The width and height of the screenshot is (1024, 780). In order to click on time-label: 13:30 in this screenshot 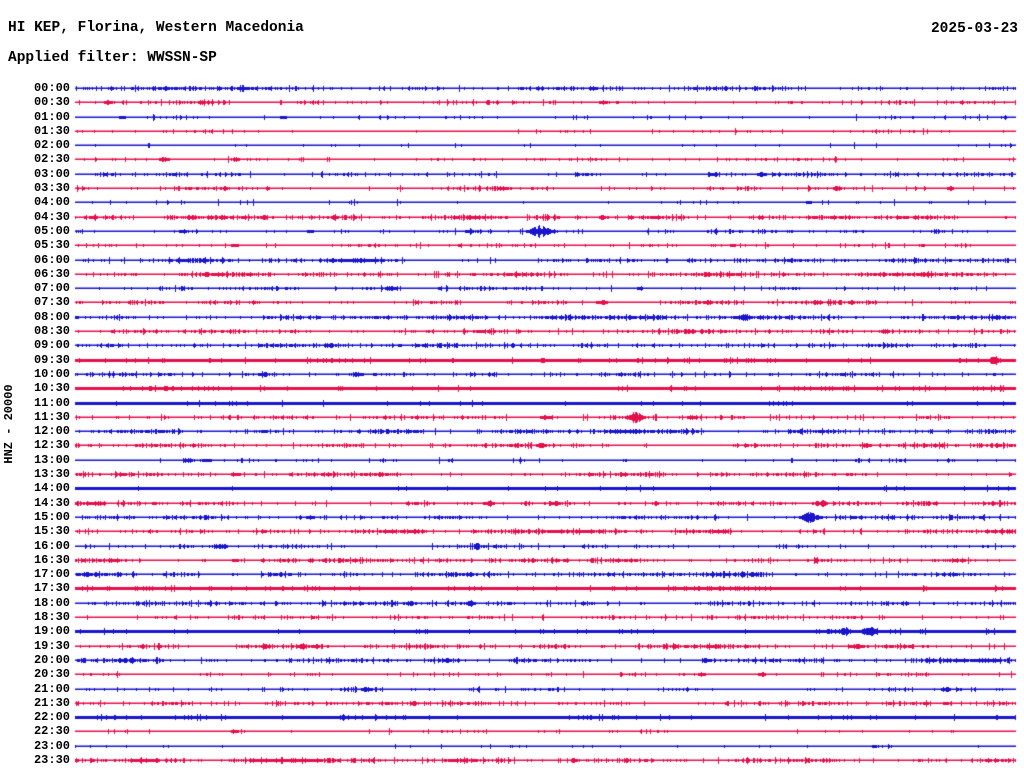, I will do `click(51, 474)`.